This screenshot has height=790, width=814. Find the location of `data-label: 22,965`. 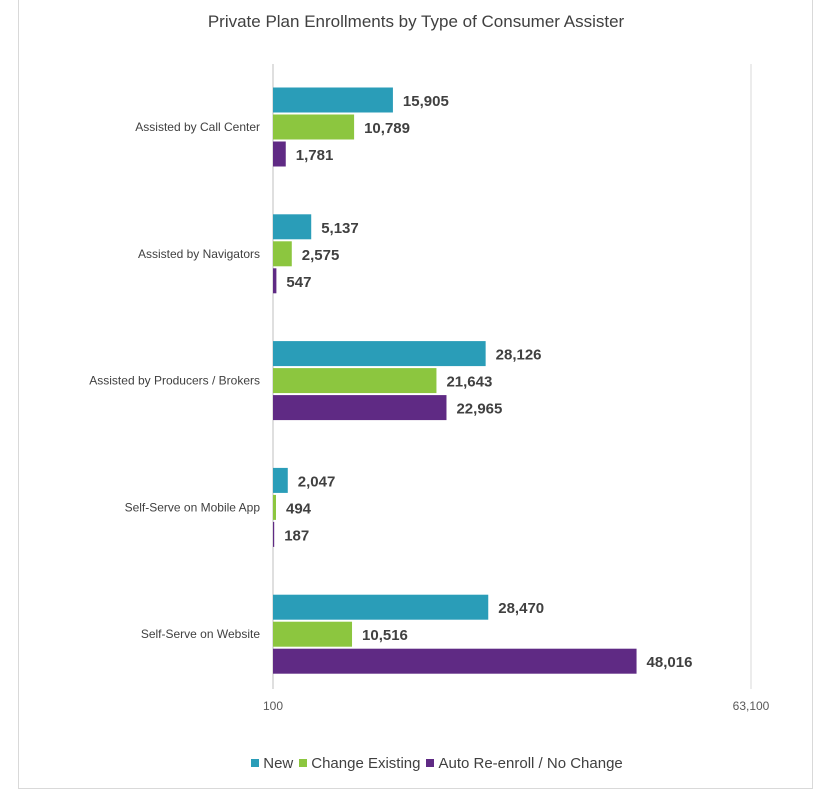

data-label: 22,965 is located at coordinates (479, 409).